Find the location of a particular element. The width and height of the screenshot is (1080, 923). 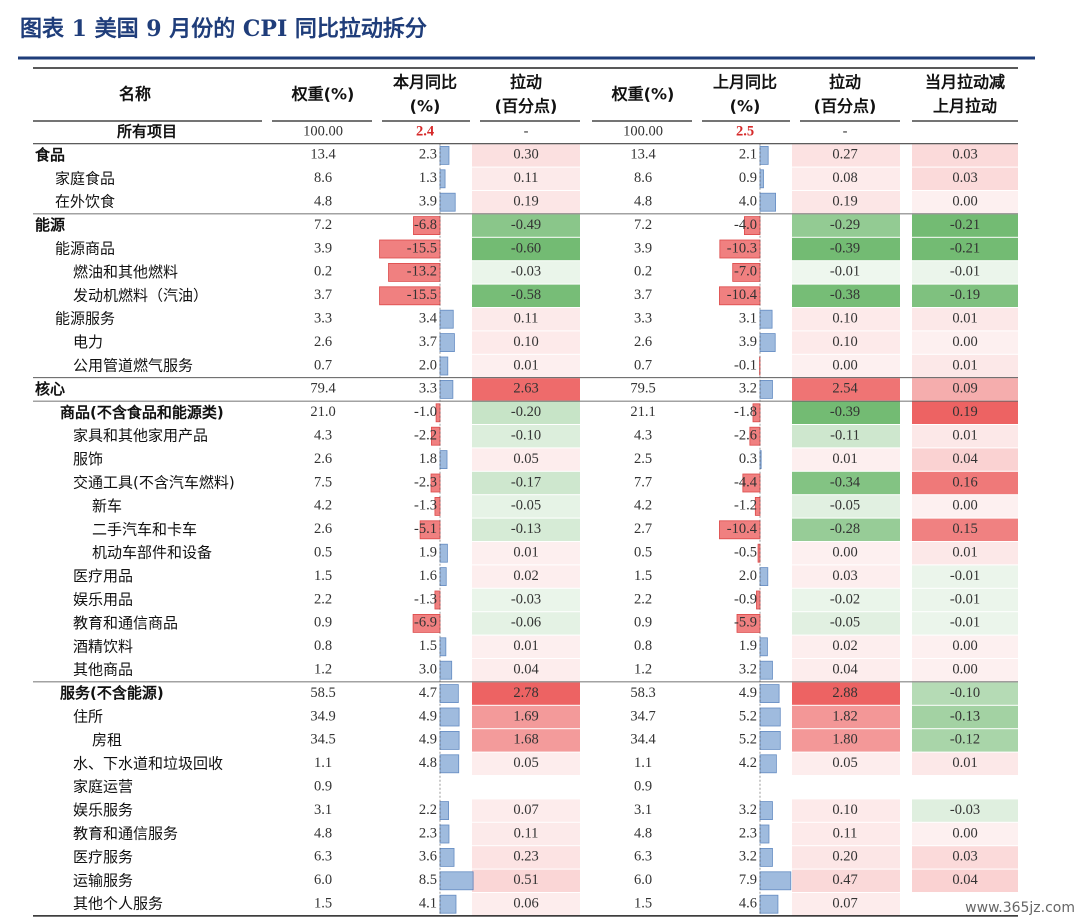

cell: 0.11 is located at coordinates (526, 833).